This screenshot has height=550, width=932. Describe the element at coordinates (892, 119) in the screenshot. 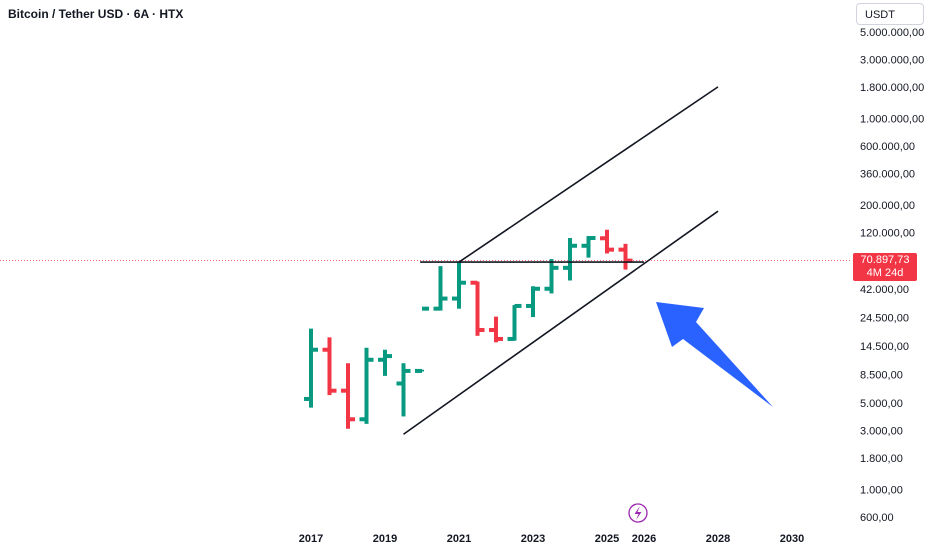

I see `y-tick-label: 1.000.000,00` at that location.